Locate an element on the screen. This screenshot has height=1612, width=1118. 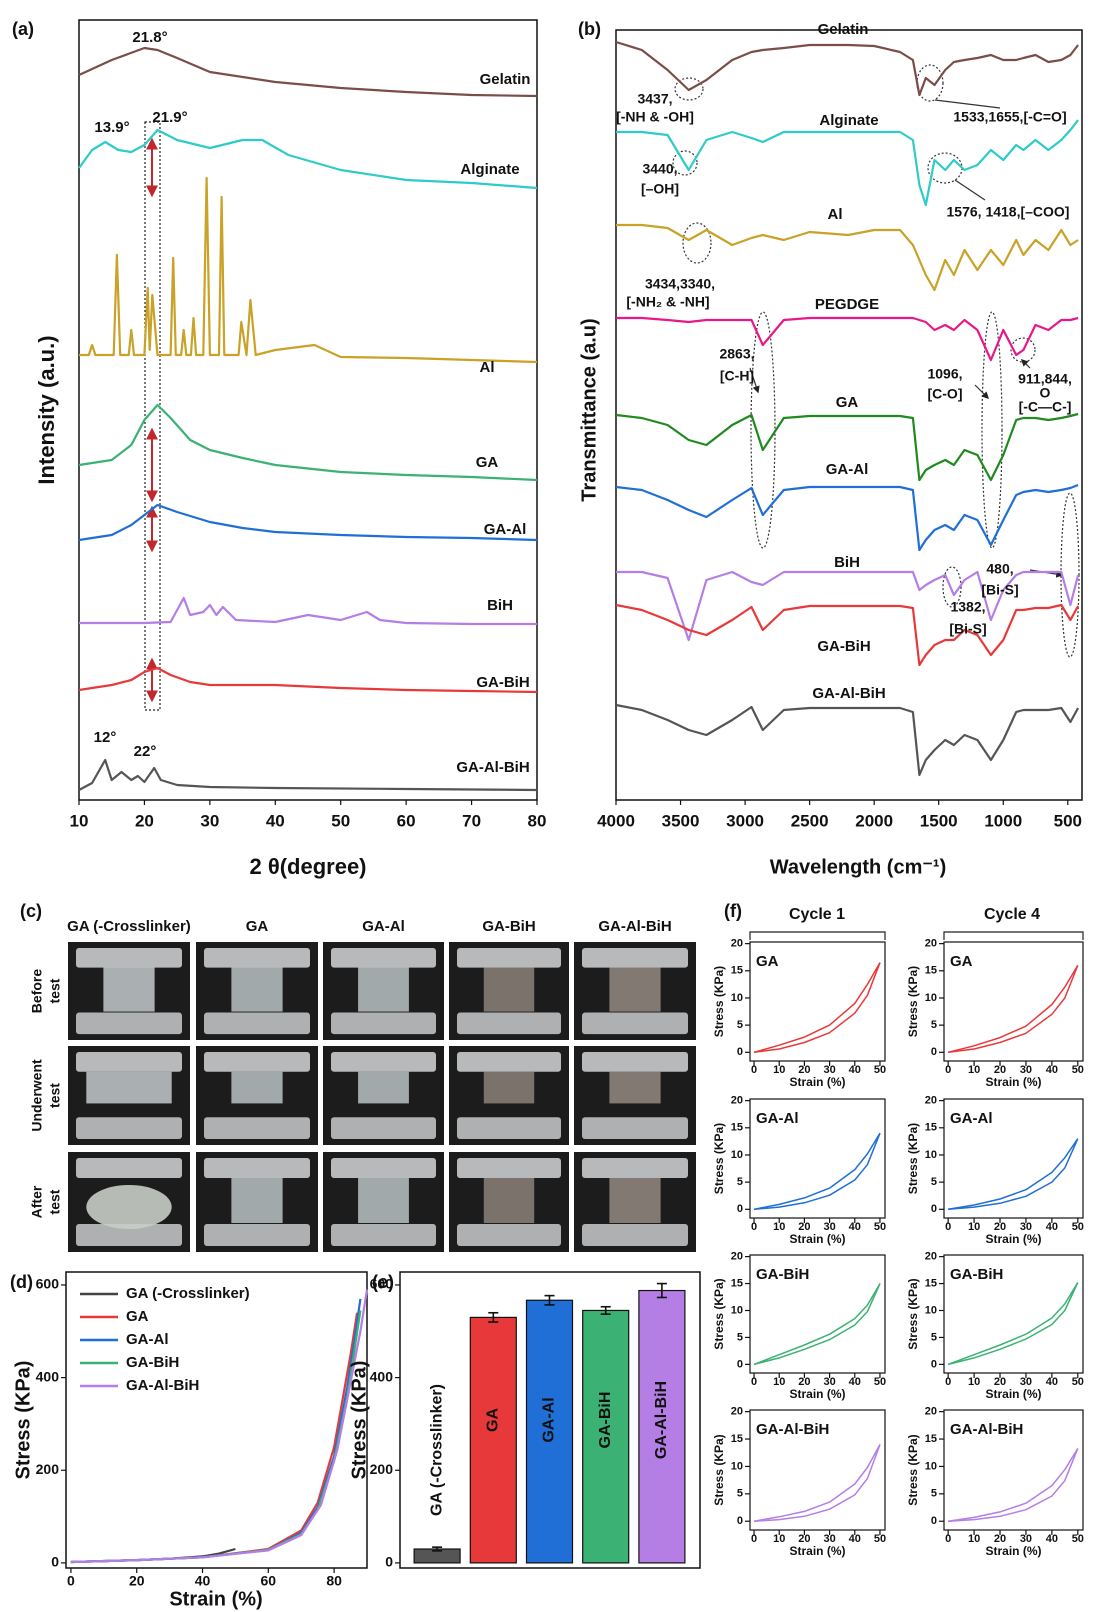
annotation: 12° is located at coordinates (105, 737).